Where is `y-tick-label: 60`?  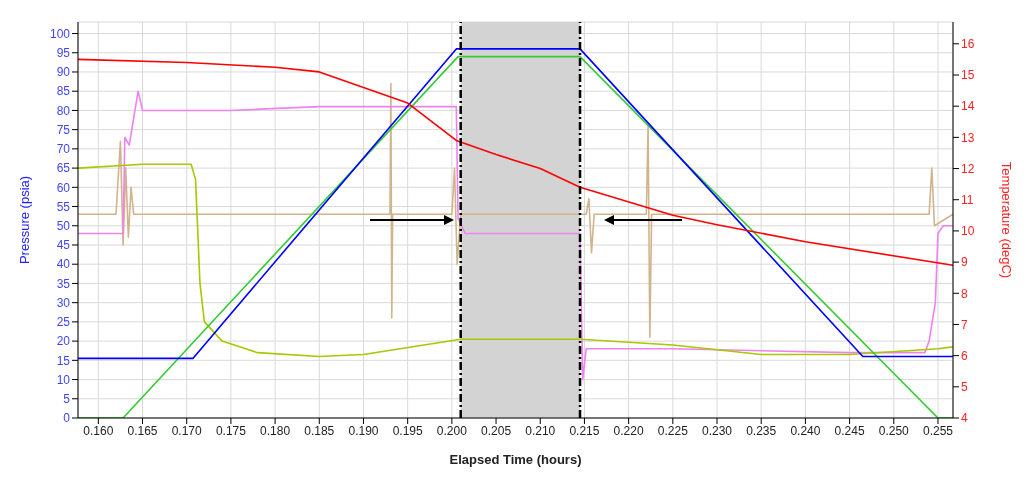
y-tick-label: 60 is located at coordinates (63, 187).